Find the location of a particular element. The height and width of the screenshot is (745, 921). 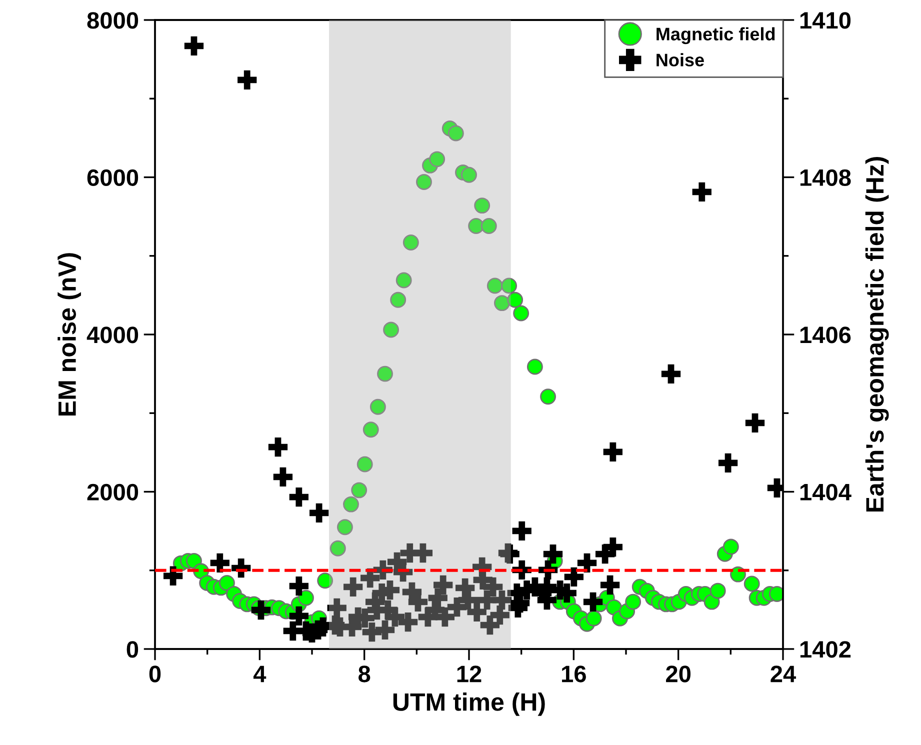

legend-label: Magnetic field is located at coordinates (715, 35).